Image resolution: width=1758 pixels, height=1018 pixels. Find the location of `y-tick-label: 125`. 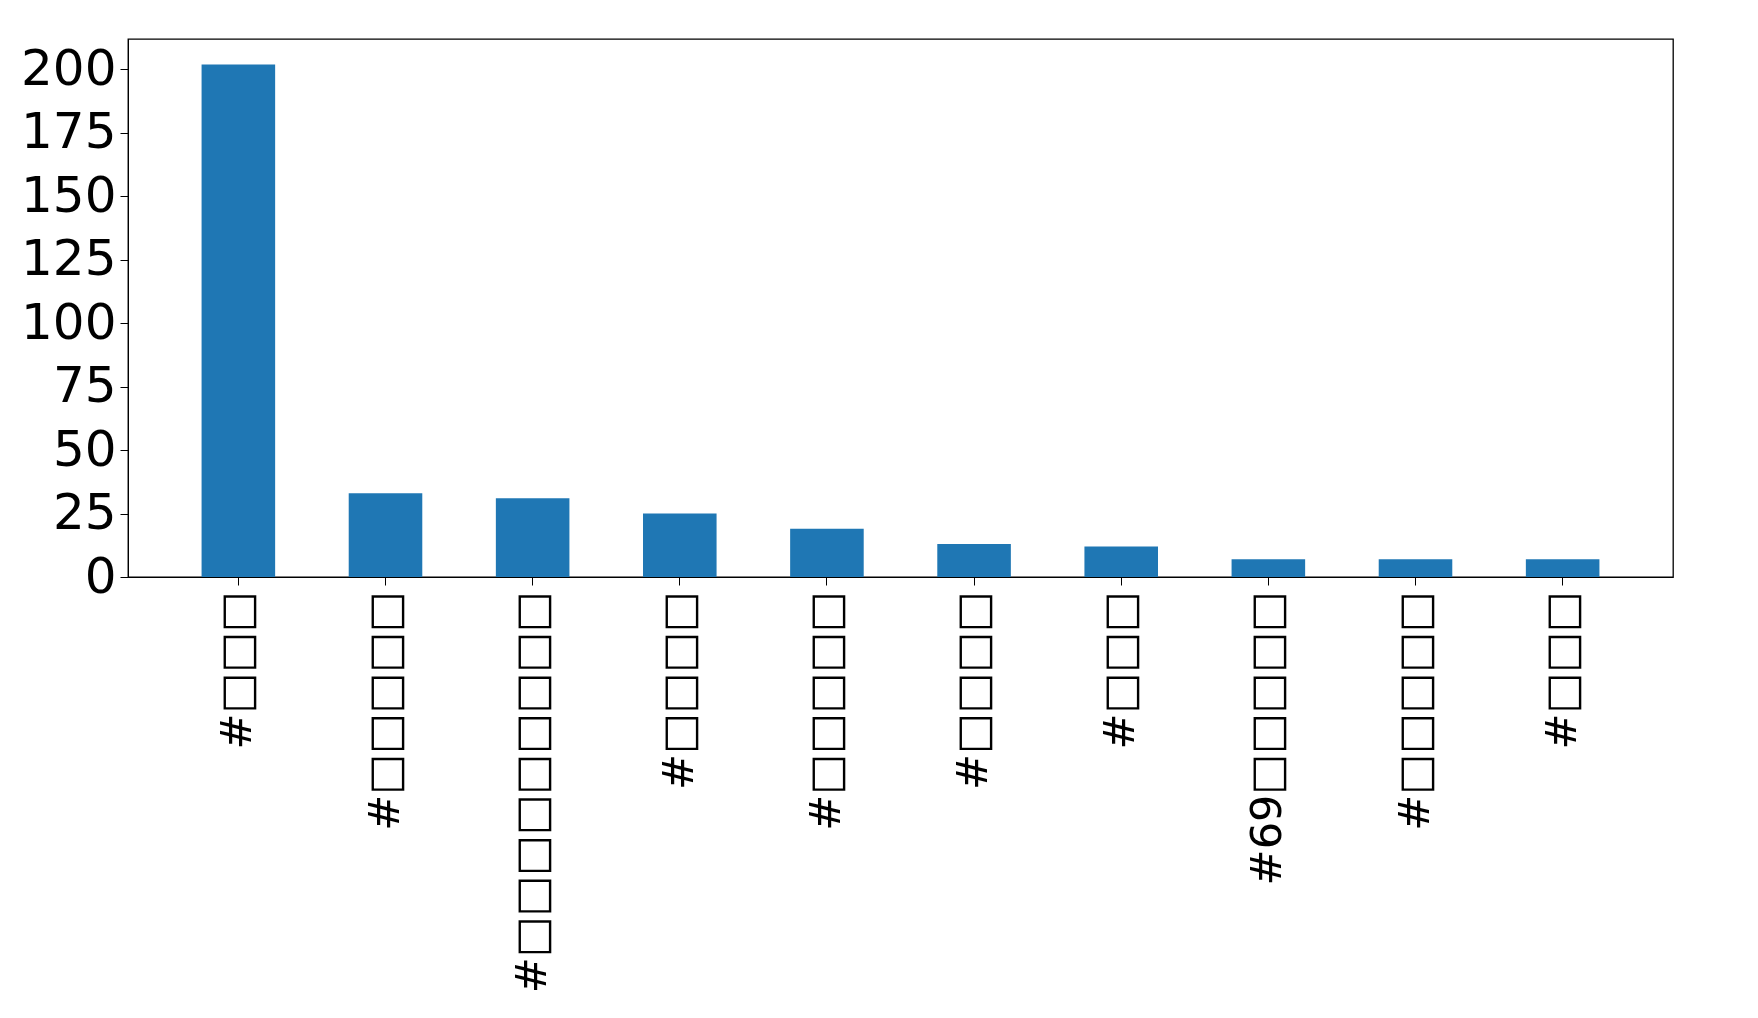

y-tick-label: 125 is located at coordinates (69, 258).